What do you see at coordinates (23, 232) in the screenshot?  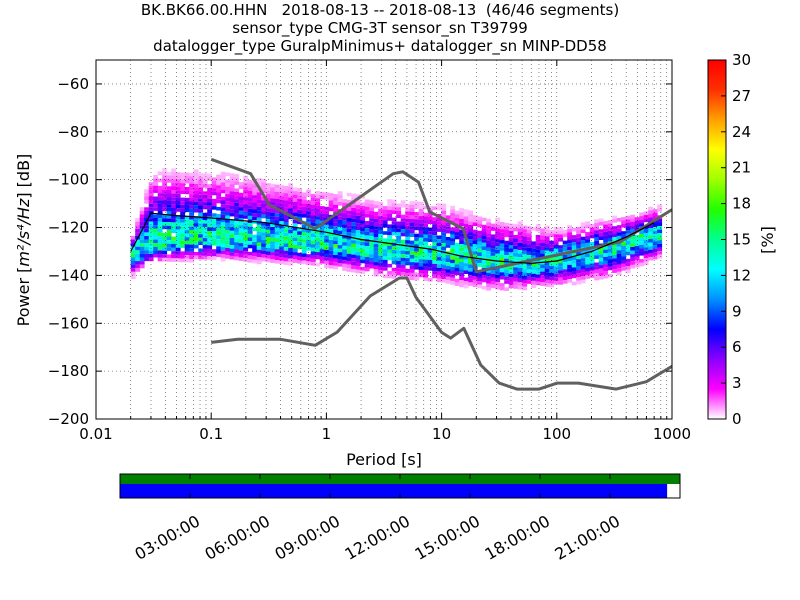 I see `y-axis-label-units: m²/s⁴/Hz` at bounding box center [23, 232].